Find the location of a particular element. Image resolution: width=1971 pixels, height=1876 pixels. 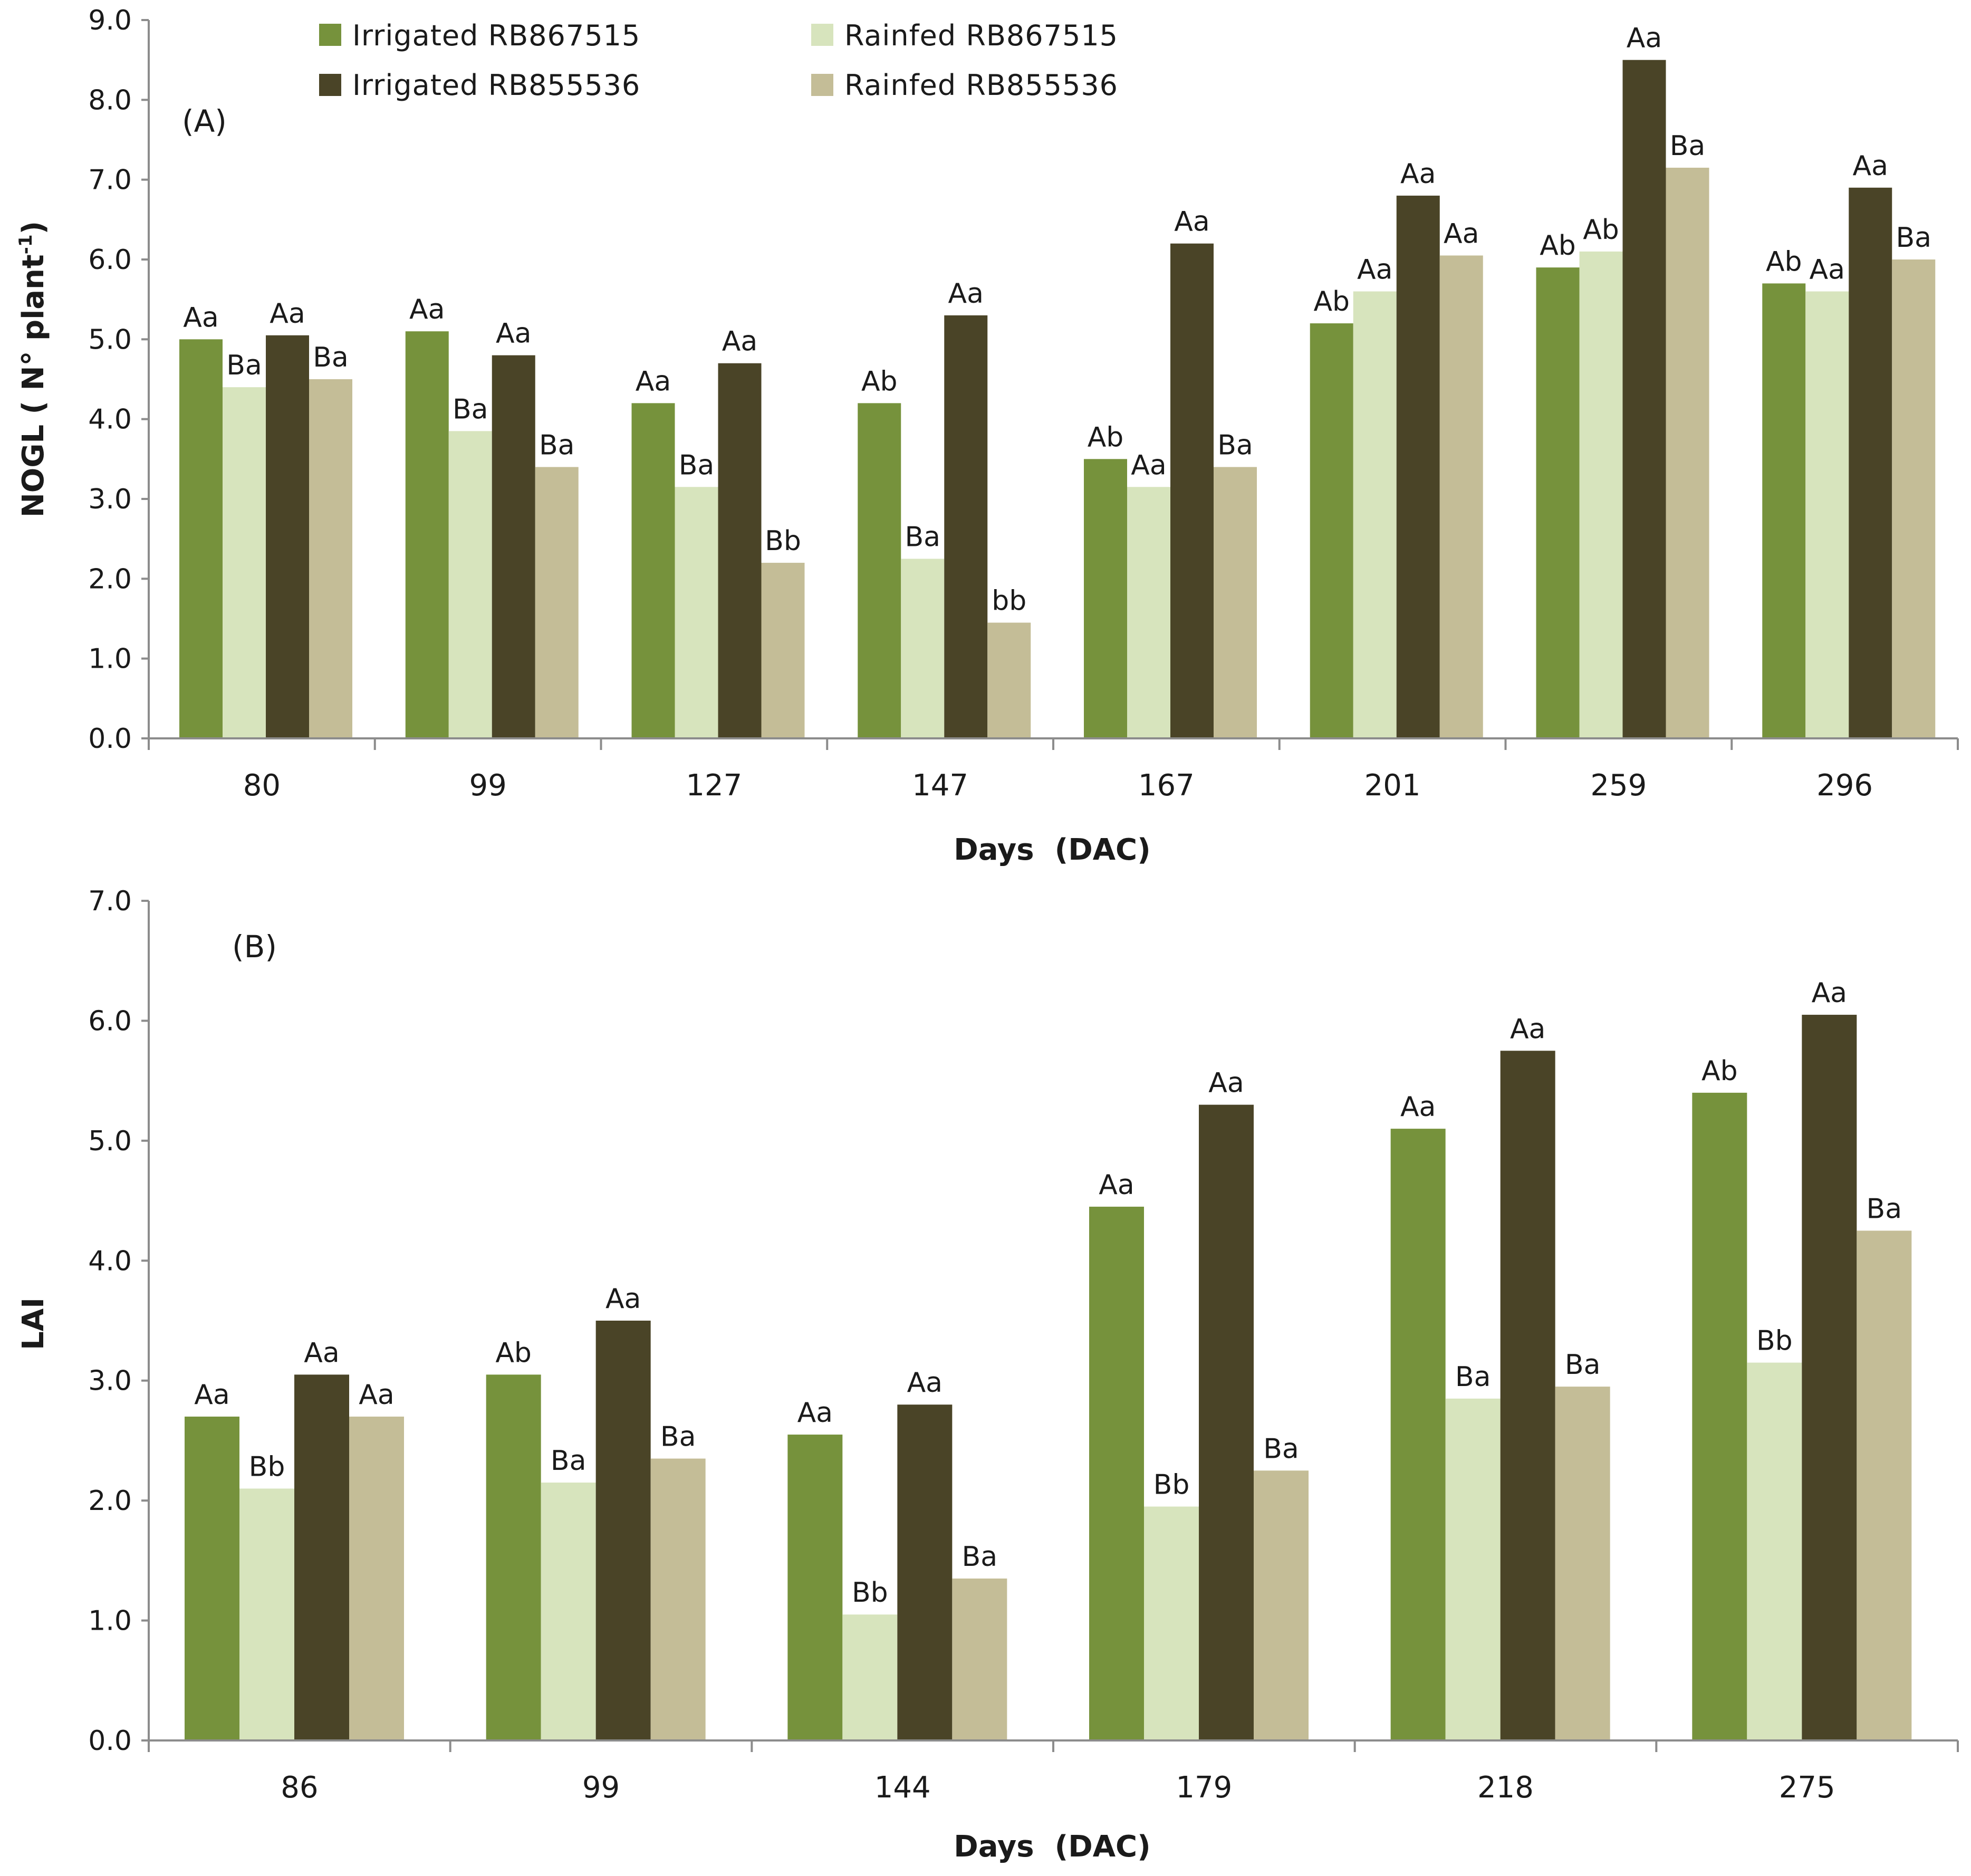

bar-label-rainfed-rb855536-80: Ba is located at coordinates (331, 357).